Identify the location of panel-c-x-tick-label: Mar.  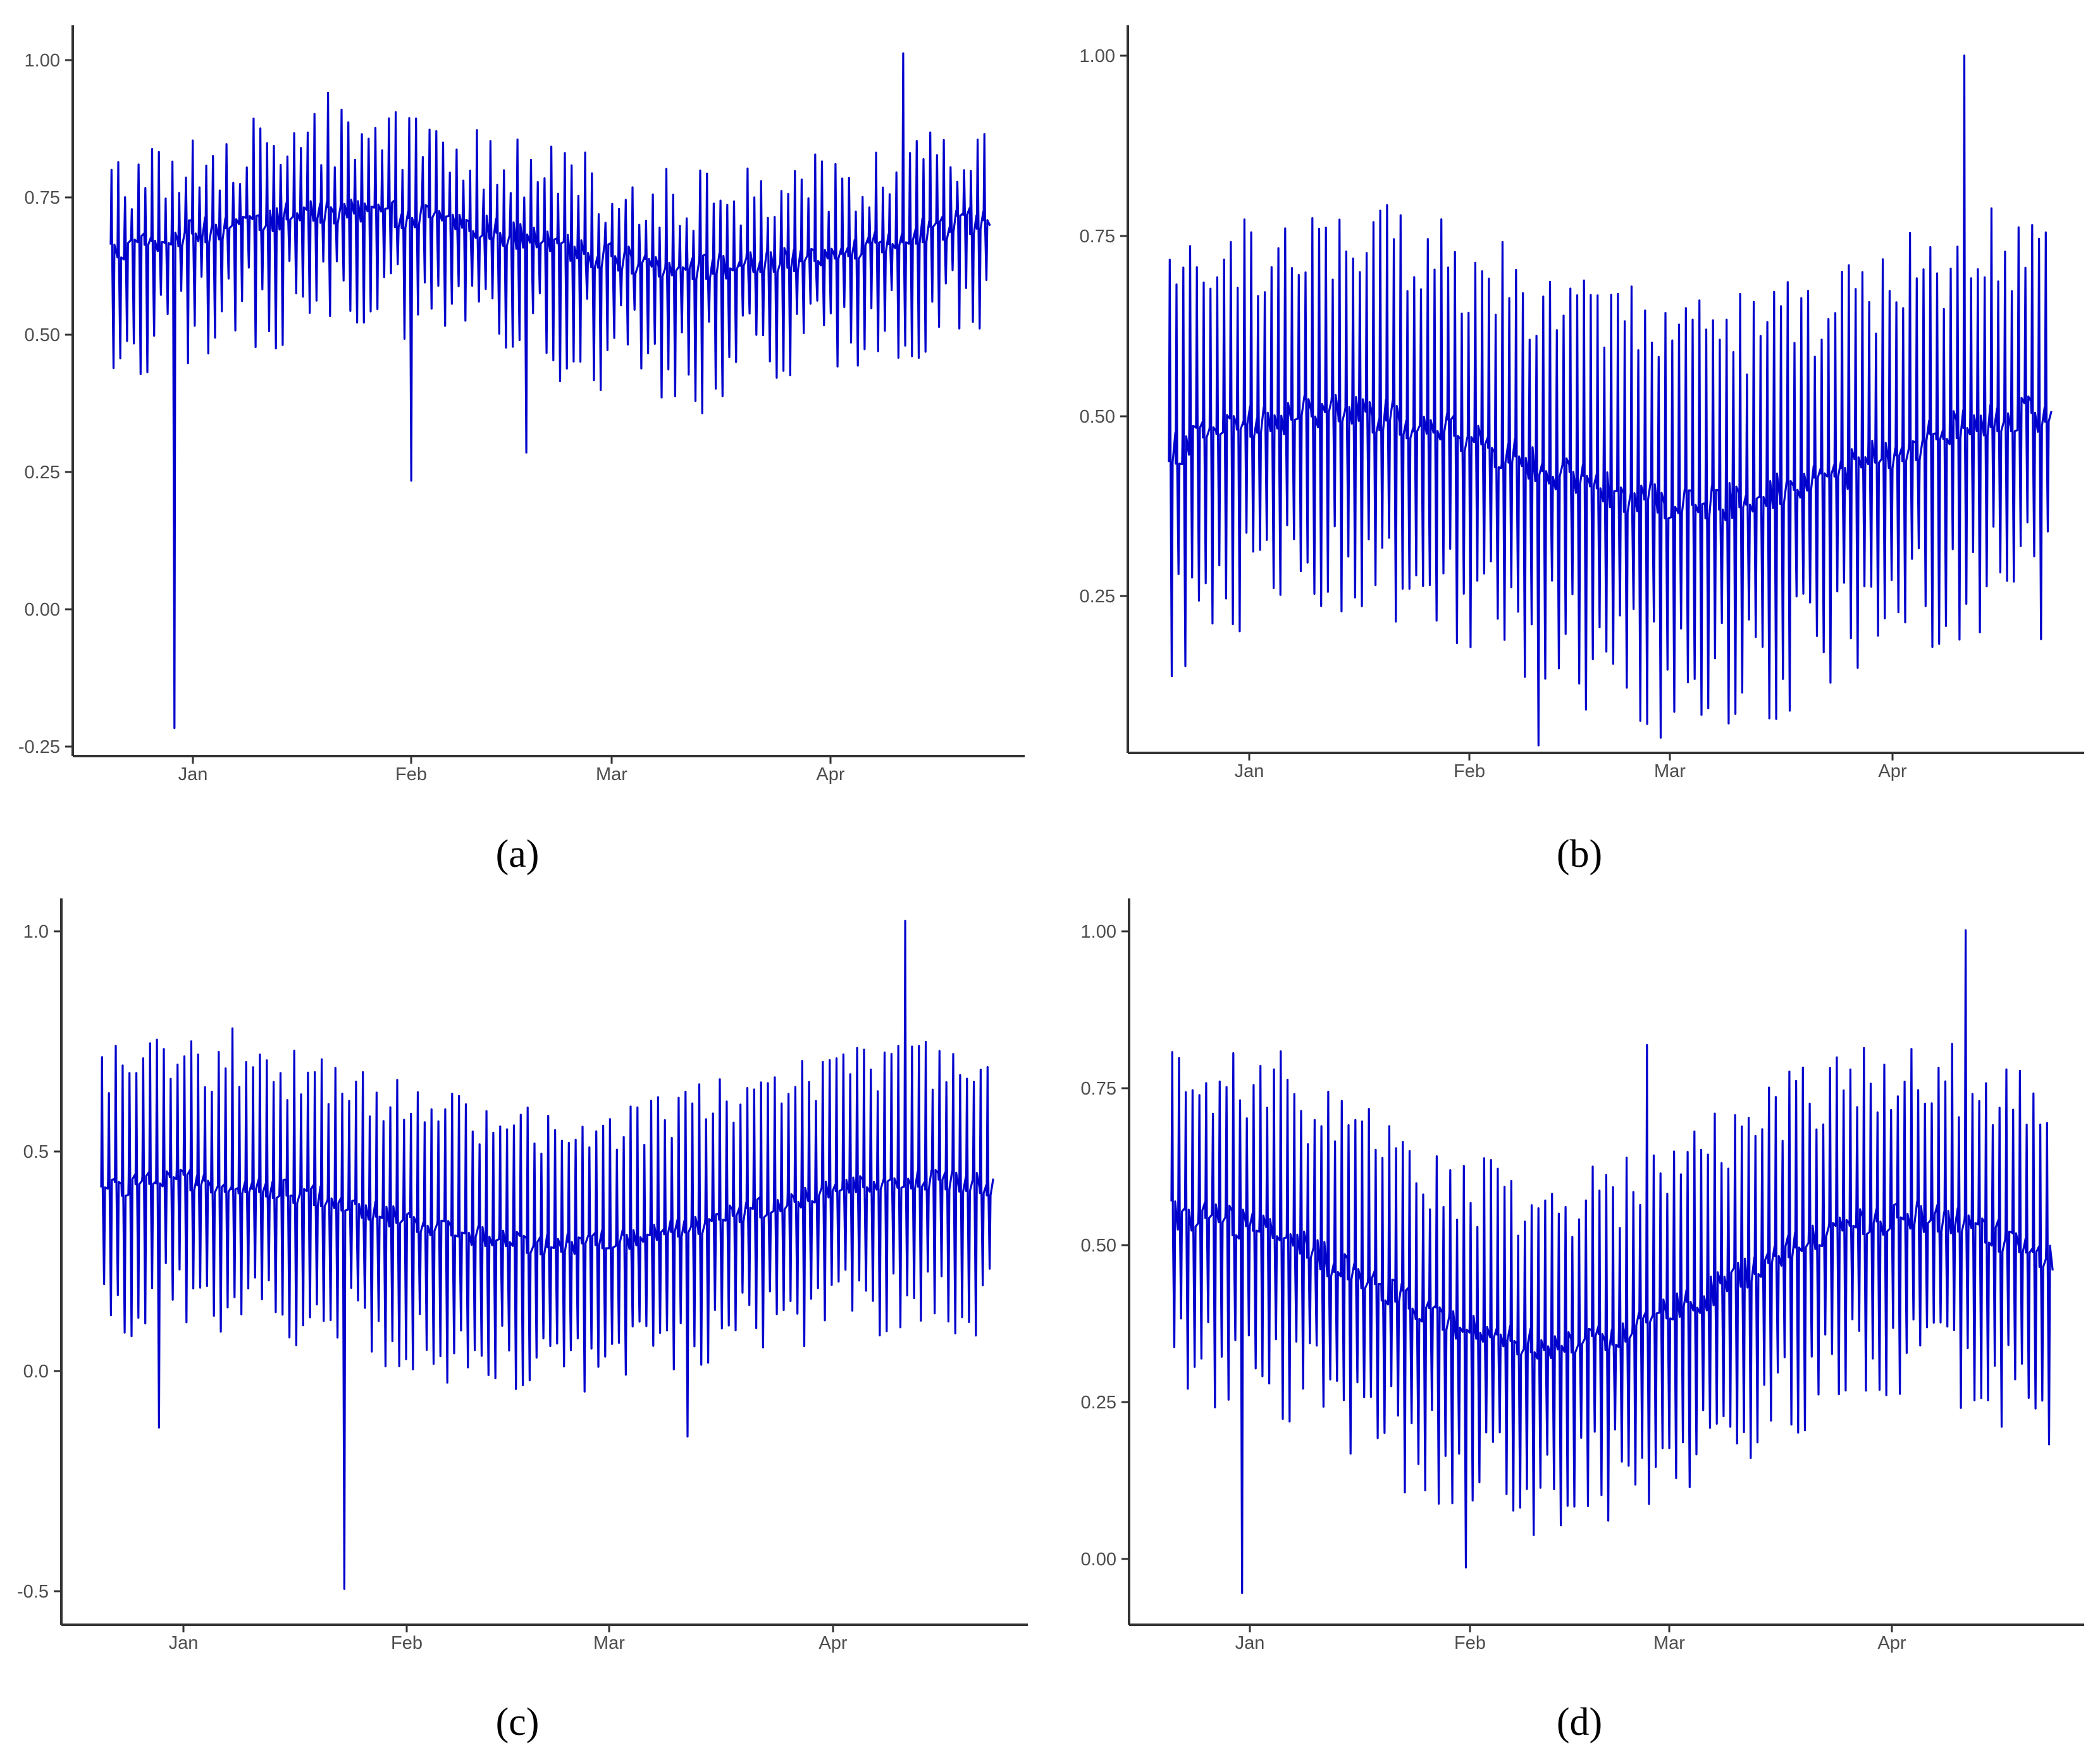
(609, 1643).